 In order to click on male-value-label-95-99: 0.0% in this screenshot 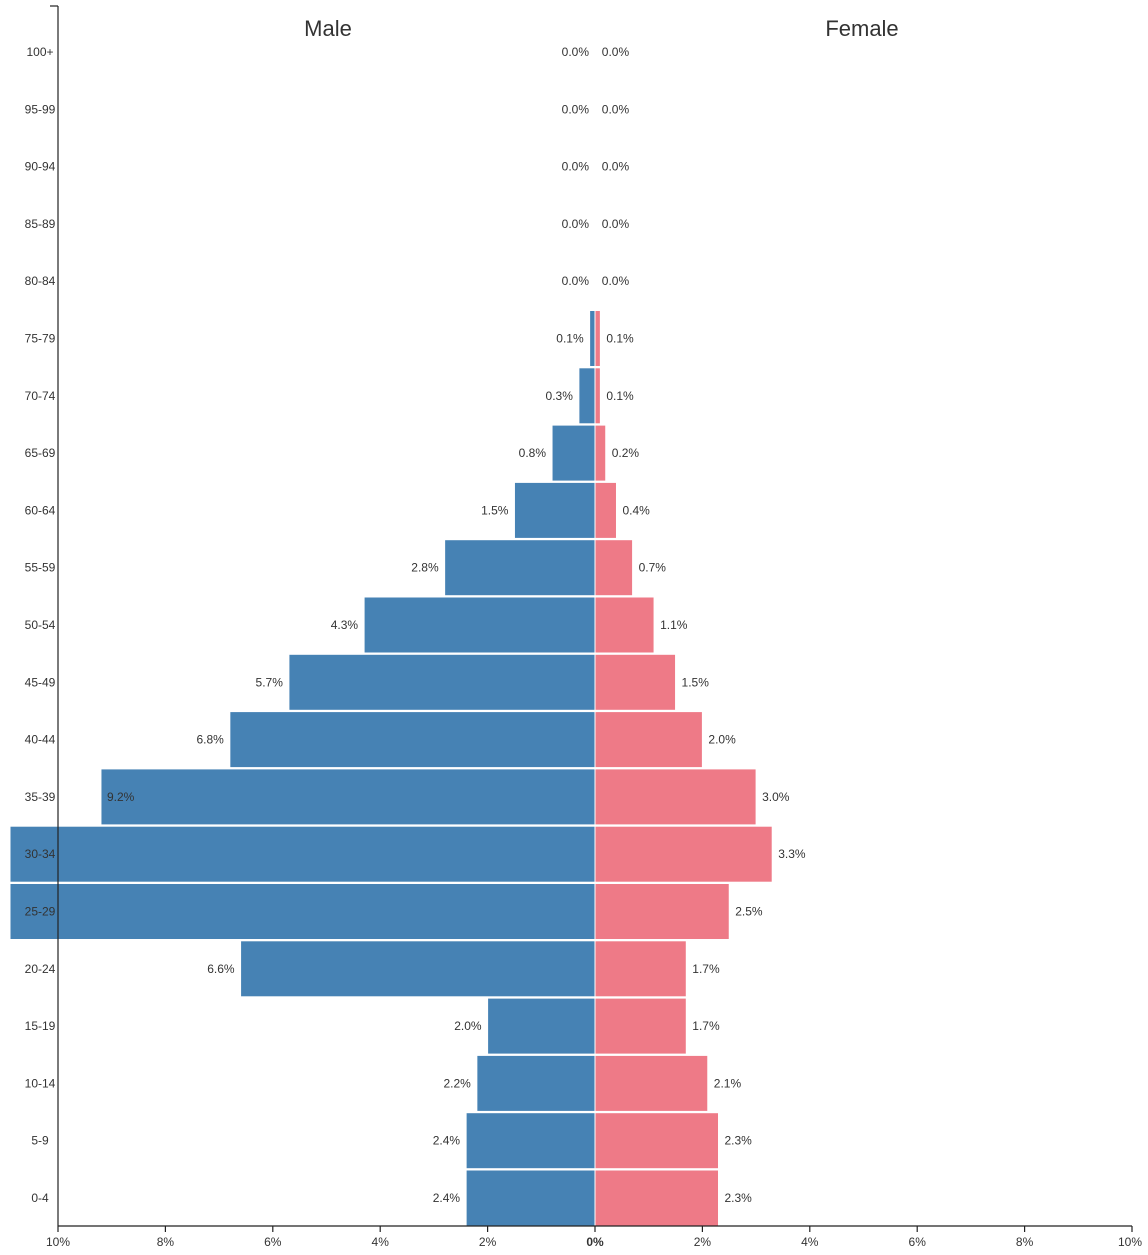, I will do `click(576, 109)`.